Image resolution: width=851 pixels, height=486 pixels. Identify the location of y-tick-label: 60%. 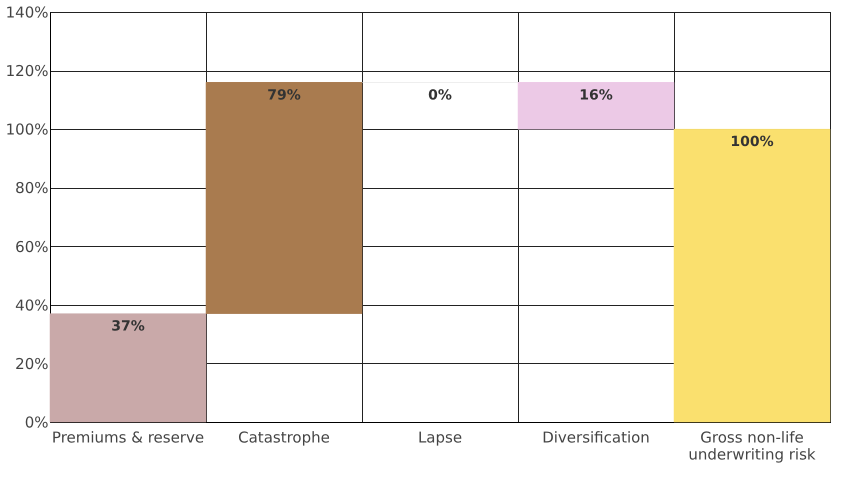
(31, 247).